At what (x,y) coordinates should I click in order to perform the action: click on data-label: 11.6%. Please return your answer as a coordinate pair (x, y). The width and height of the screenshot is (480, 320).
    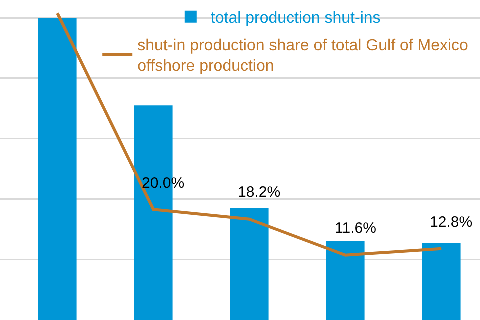
    Looking at the image, I should click on (355, 228).